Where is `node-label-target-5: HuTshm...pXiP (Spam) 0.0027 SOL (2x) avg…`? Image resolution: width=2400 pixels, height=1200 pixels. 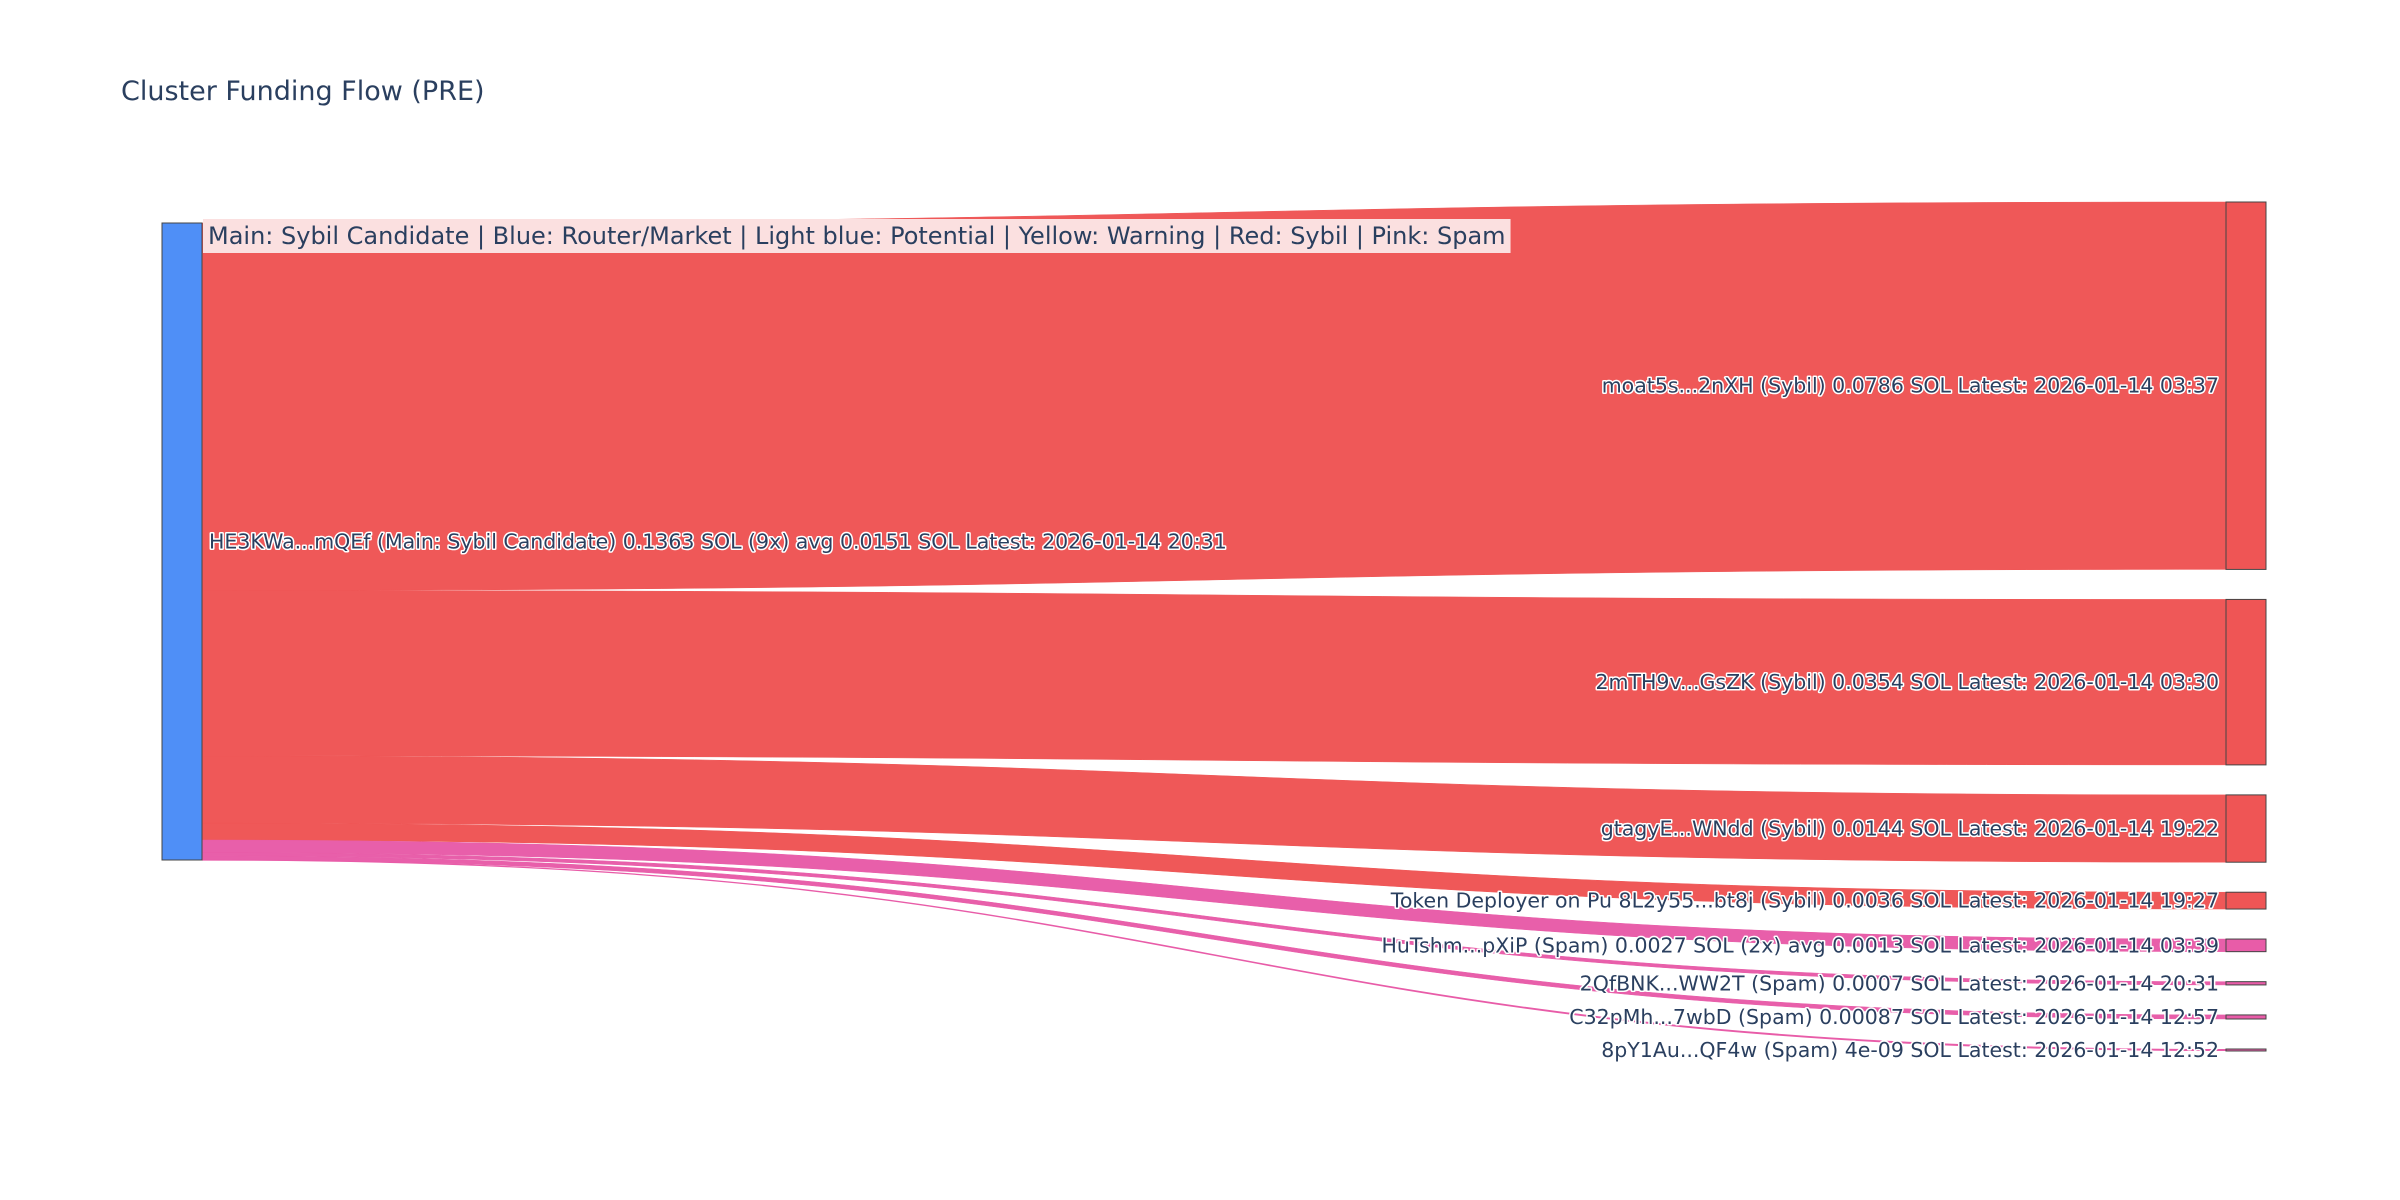 node-label-target-5: HuTshm...pXiP (Spam) 0.0027 SOL (2x) avg… is located at coordinates (1800, 945).